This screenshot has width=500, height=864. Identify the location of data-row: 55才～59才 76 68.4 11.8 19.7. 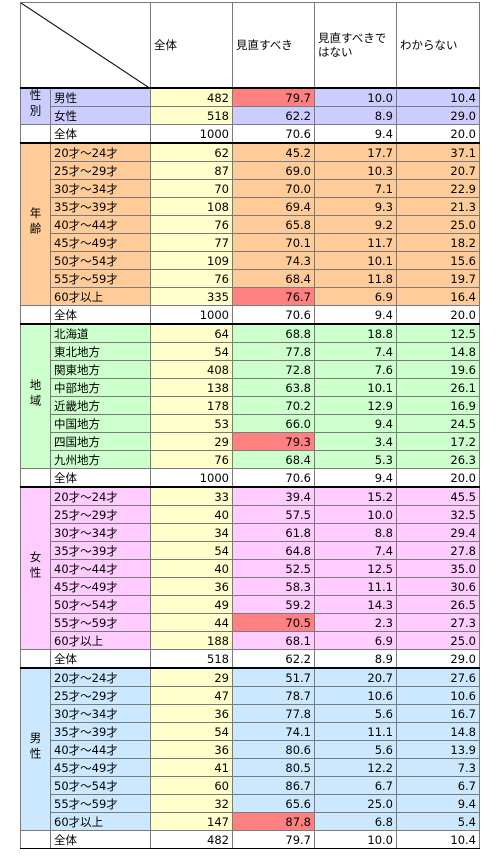
(250, 278).